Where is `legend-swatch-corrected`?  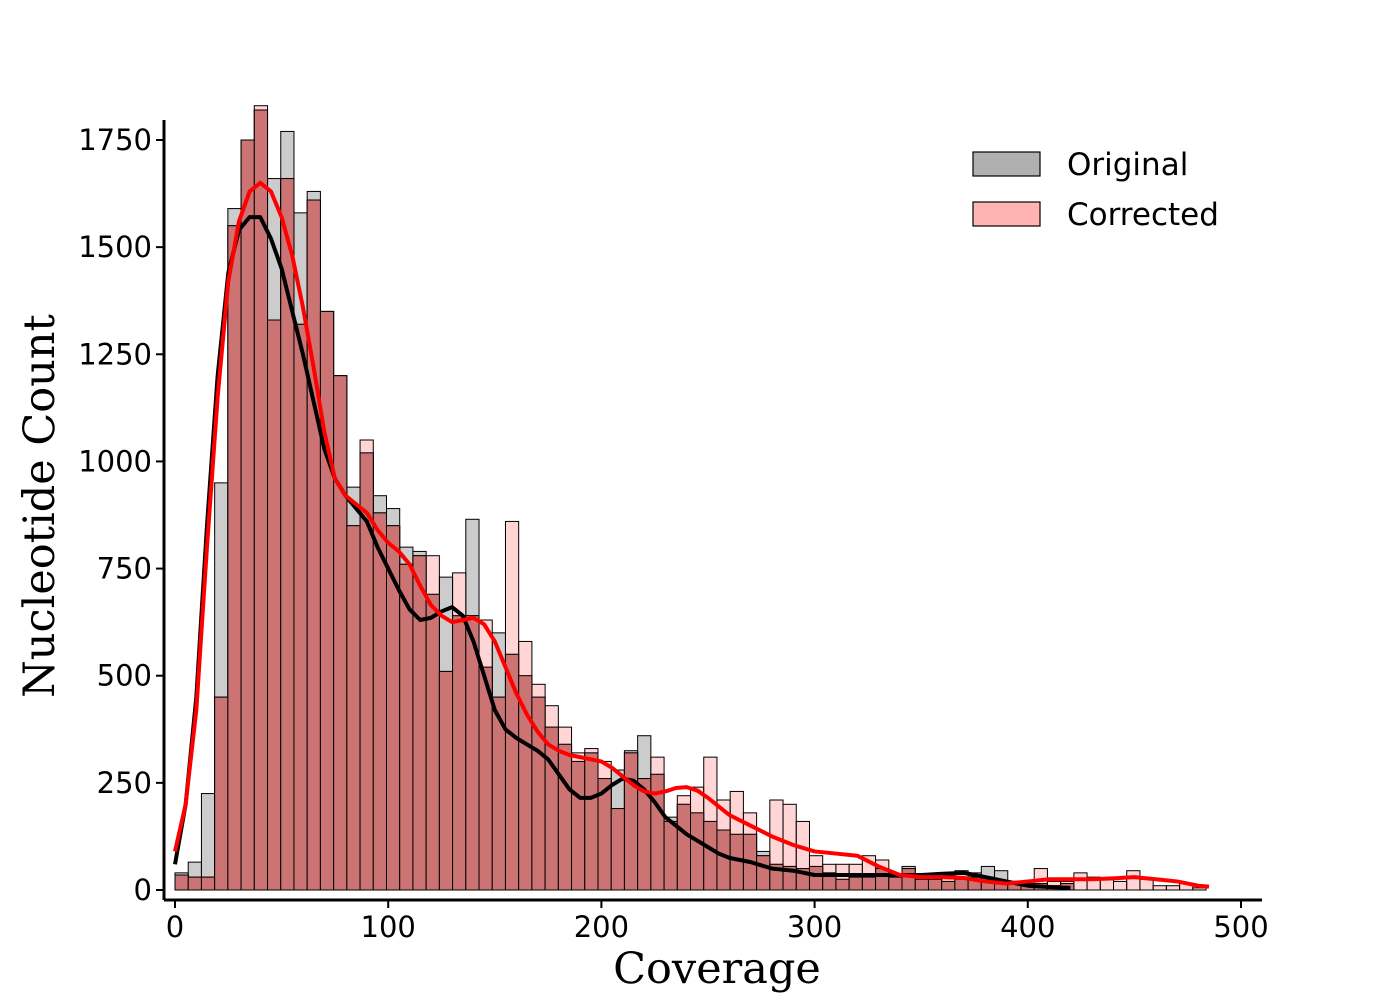
legend-swatch-corrected is located at coordinates (1006, 214).